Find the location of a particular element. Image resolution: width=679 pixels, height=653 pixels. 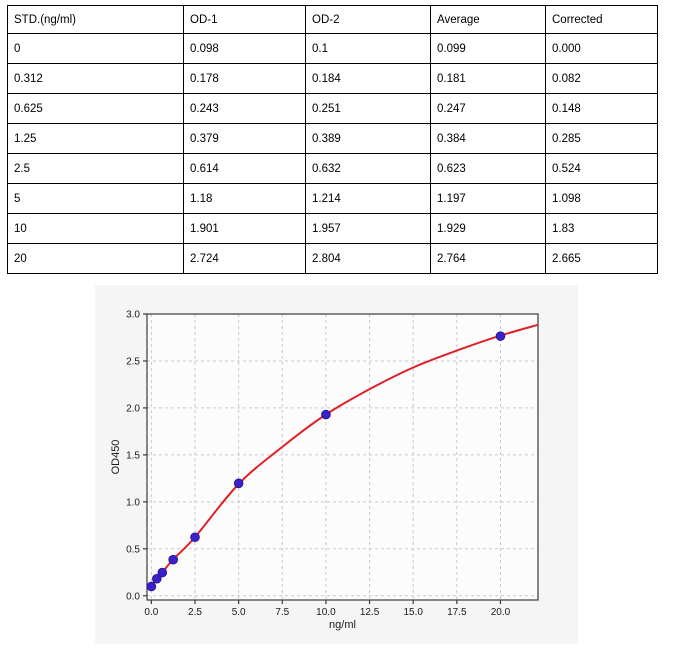

table-row: 1.25 0.379 0.389 0.384 0.285 is located at coordinates (332, 138).